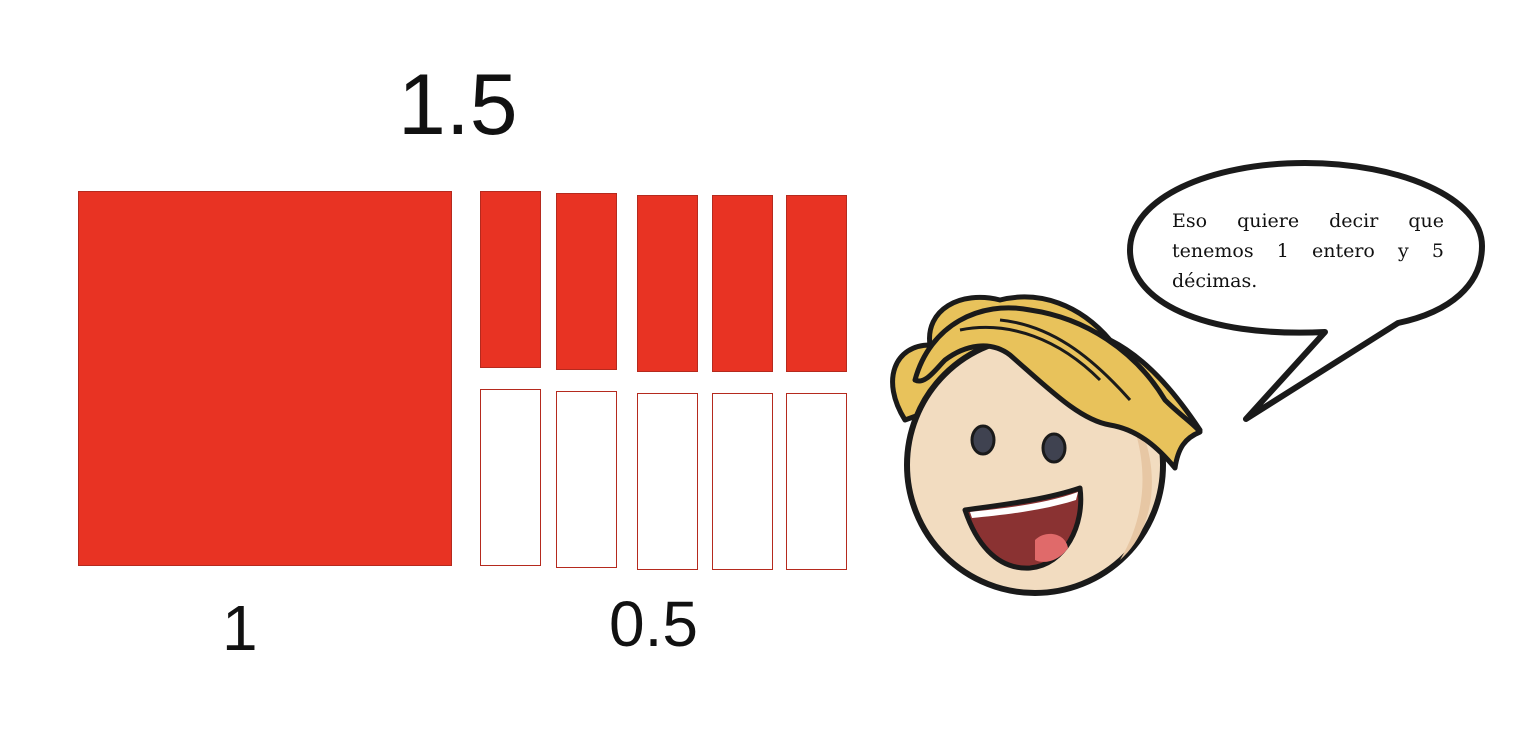  Describe the element at coordinates (458, 105) in the screenshot. I see `total-number-label: 1.5` at that location.